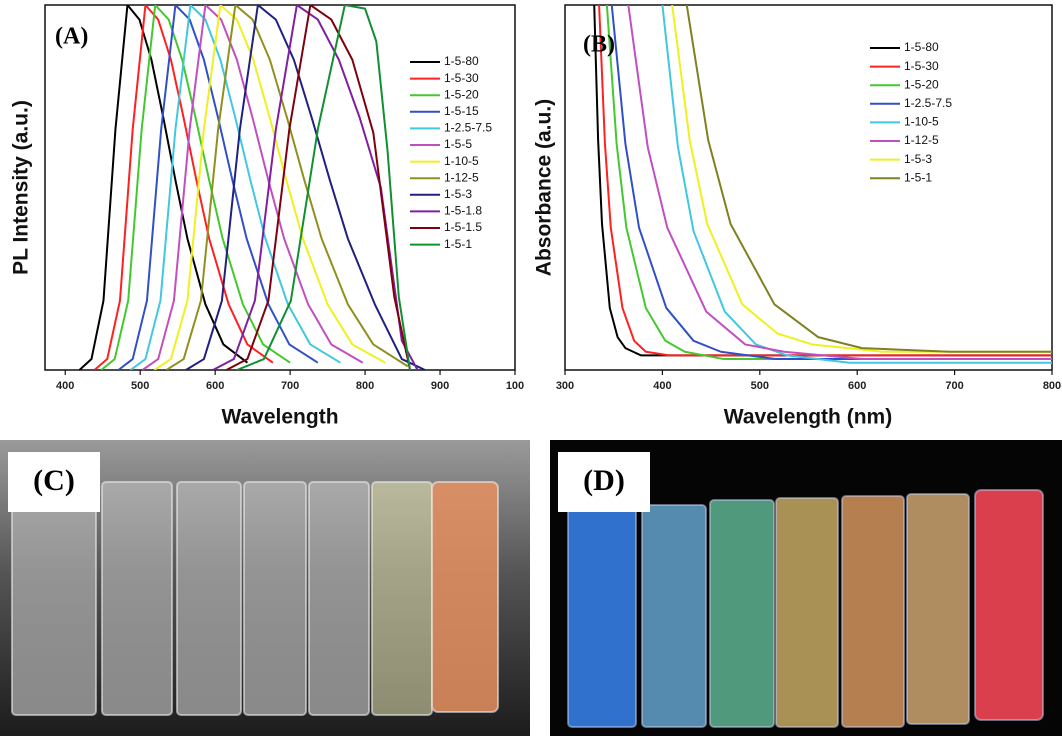  I want to click on x-axis-label: Wavelength, so click(279, 417).